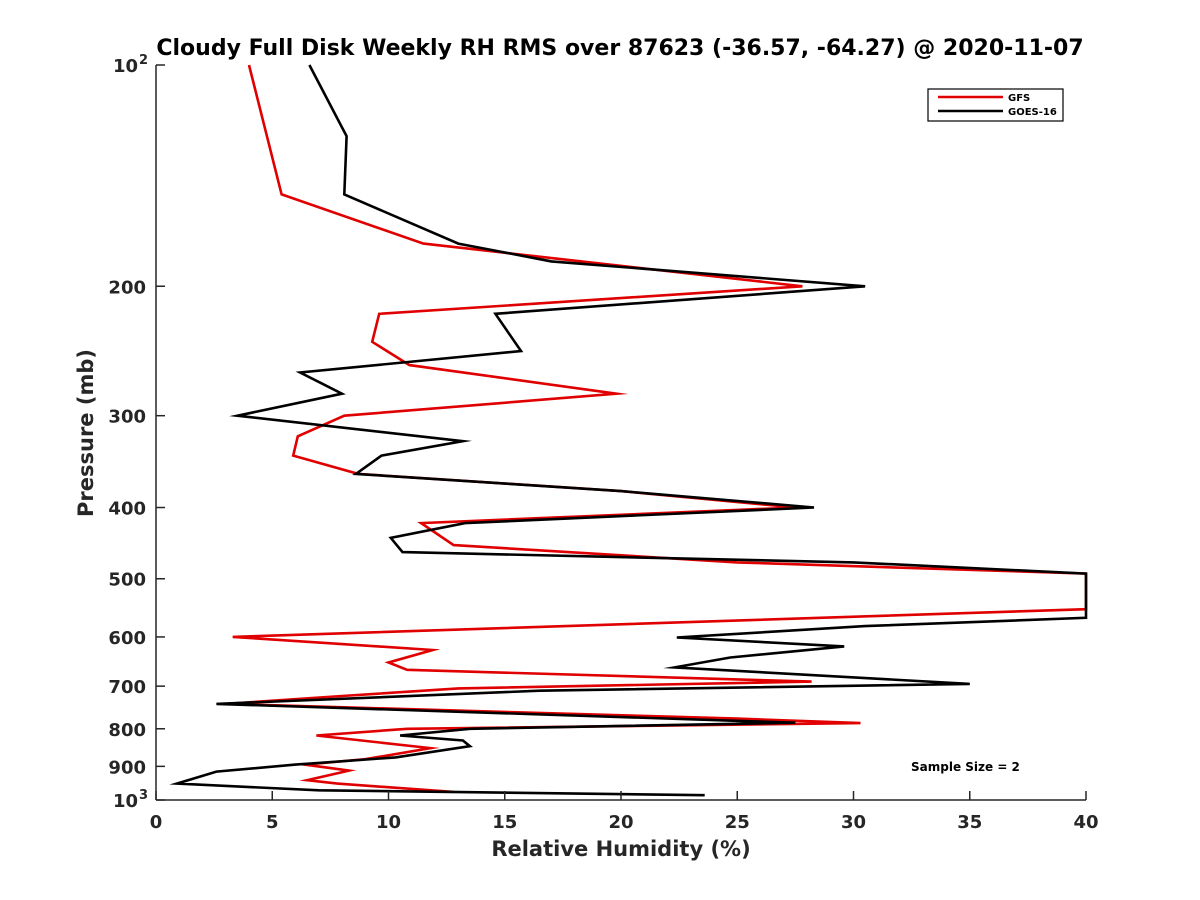 The image size is (1200, 900). What do you see at coordinates (127, 687) in the screenshot?
I see `y-tick-label: 700` at bounding box center [127, 687].